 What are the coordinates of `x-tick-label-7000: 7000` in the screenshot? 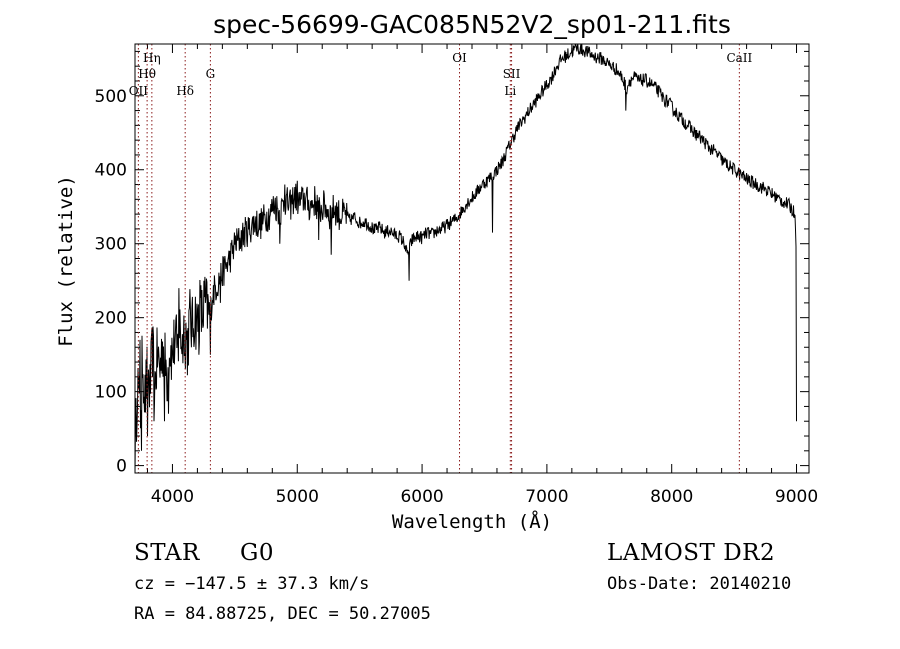 It's located at (546, 497).